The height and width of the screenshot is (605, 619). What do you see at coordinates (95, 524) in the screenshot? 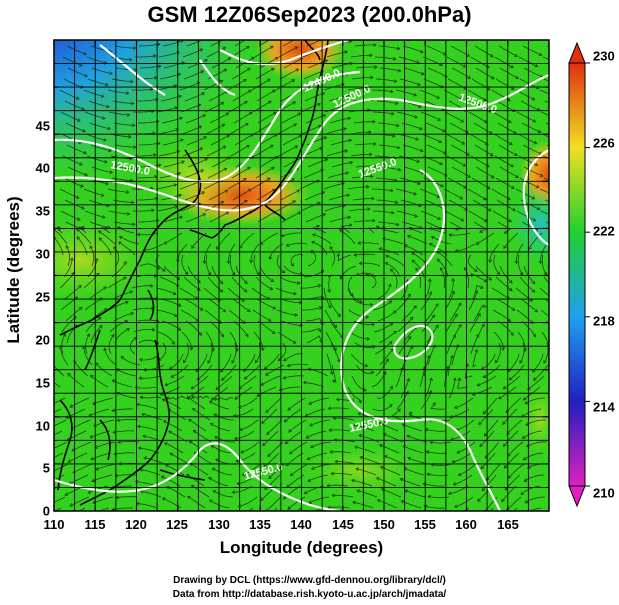
I see `x-tick-label: 115` at bounding box center [95, 524].